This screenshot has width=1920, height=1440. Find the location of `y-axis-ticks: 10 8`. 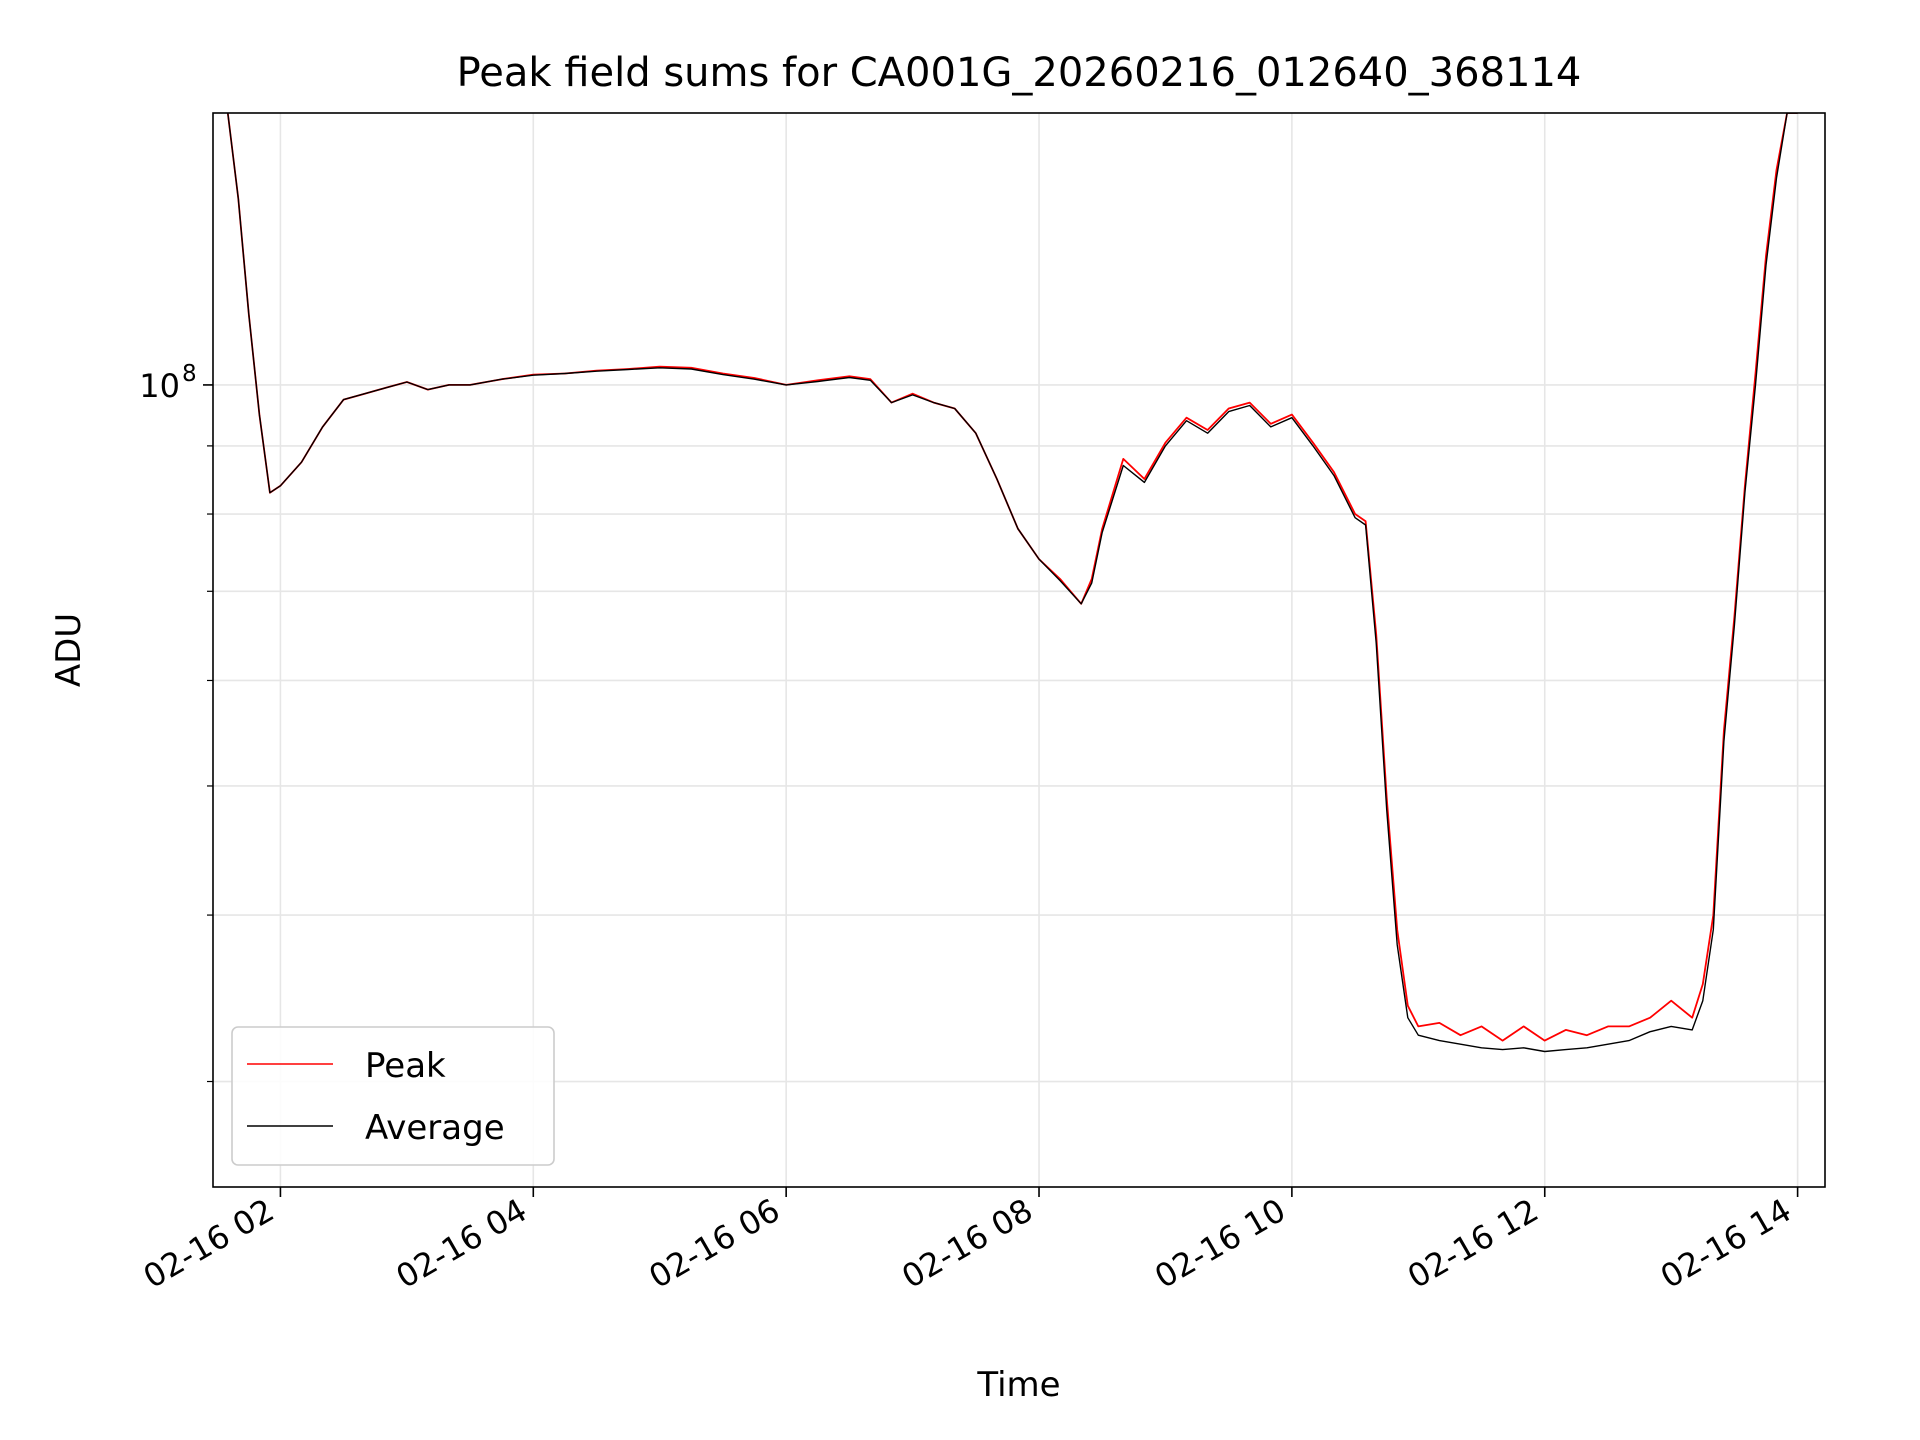

y-axis-ticks: 10 8 is located at coordinates (176, 722).